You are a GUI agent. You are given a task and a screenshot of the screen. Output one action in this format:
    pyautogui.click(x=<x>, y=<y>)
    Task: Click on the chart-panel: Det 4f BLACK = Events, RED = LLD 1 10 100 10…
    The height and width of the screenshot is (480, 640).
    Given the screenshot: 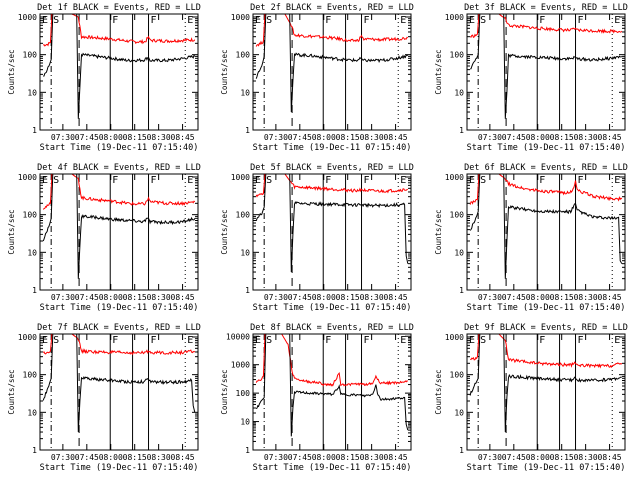 What is the action you would take?
    pyautogui.click(x=104, y=238)
    